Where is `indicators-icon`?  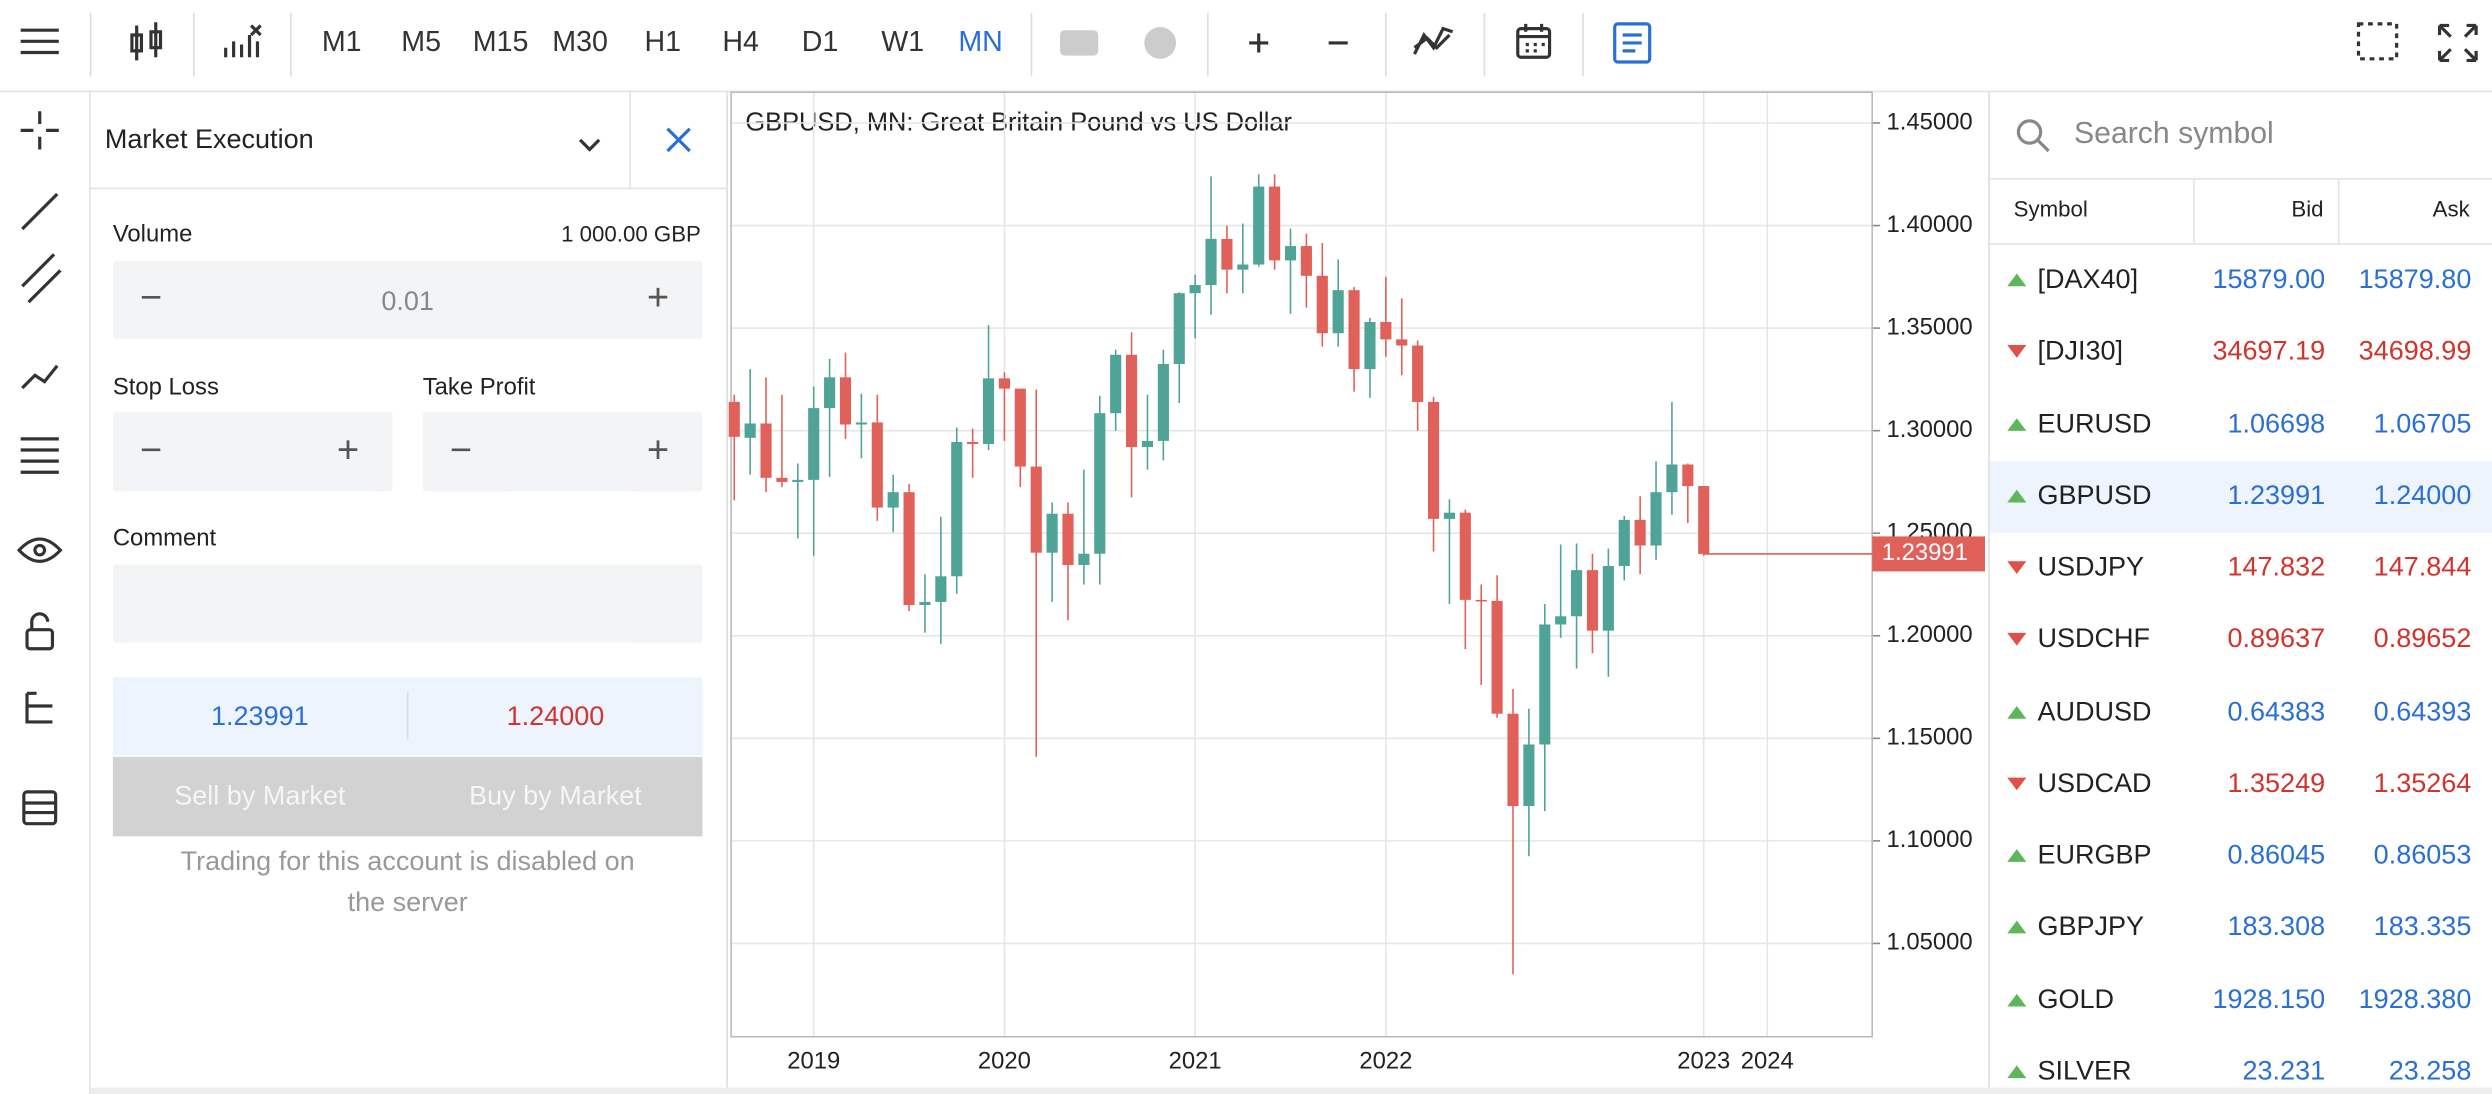 indicators-icon is located at coordinates (243, 41).